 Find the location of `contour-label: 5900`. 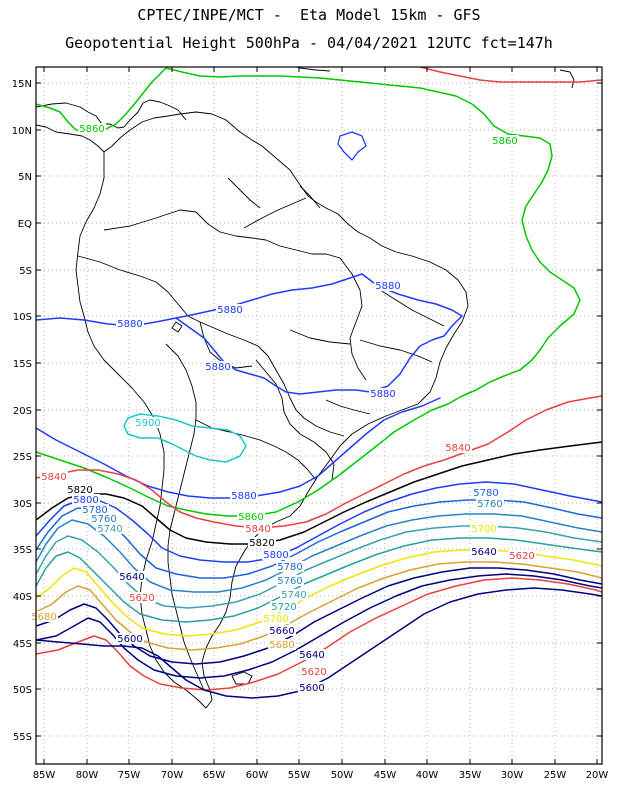

contour-label: 5900 is located at coordinates (148, 423).